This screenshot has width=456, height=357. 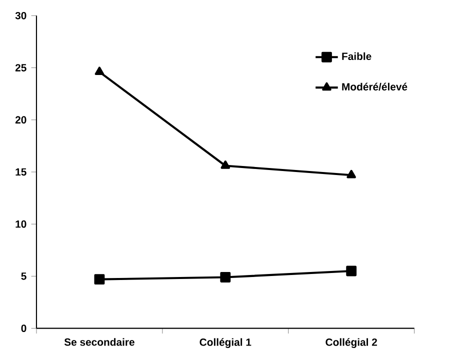 I want to click on y-tick-label: 0, so click(x=23, y=328).